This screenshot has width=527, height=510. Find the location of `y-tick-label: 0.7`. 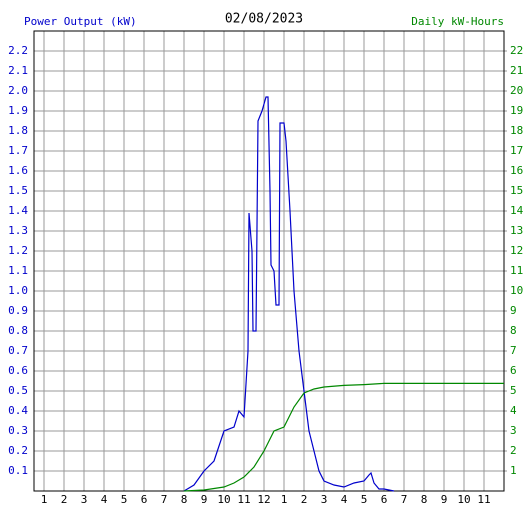

y-tick-label: 0.7 is located at coordinates (18, 350).